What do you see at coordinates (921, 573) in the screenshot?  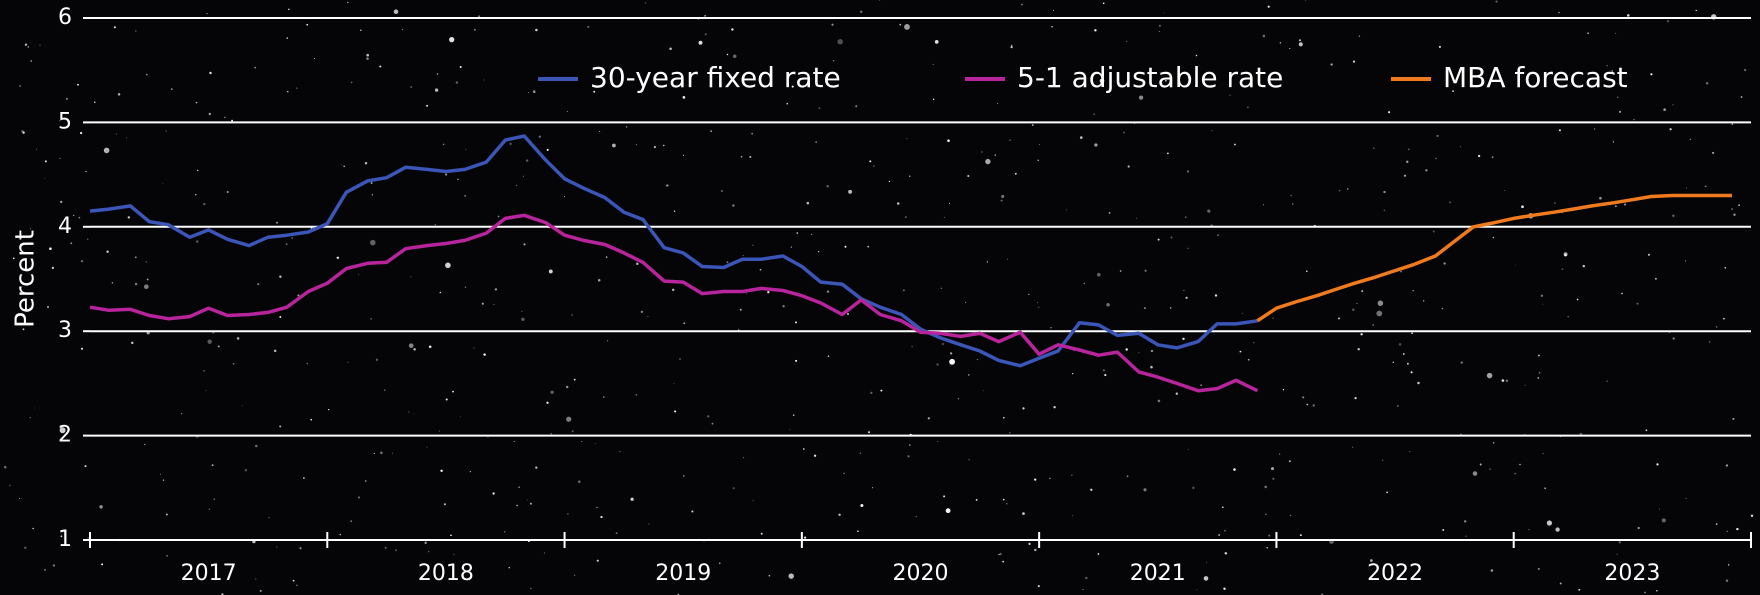 I see `x-tick-label: 2020` at bounding box center [921, 573].